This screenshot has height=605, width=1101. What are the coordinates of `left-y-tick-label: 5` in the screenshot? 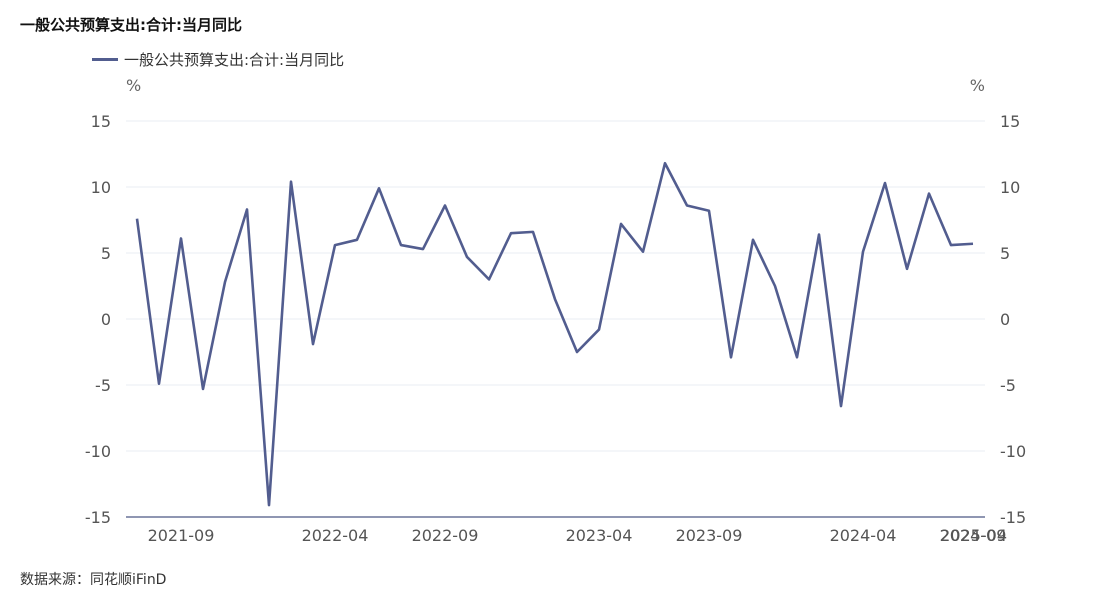 It's located at (106, 253).